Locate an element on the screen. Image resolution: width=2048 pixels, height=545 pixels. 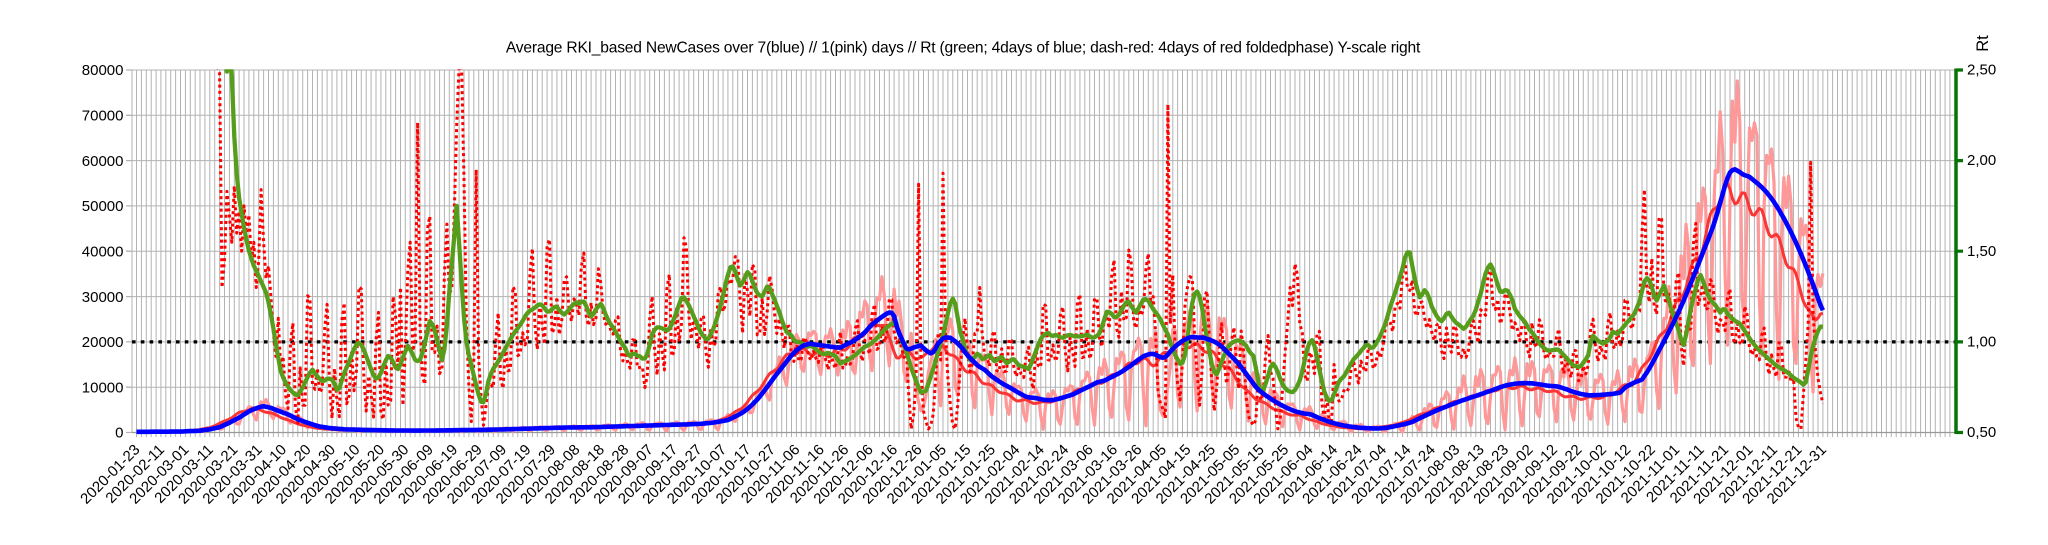
svg-text: 30000 is located at coordinates (103, 297).